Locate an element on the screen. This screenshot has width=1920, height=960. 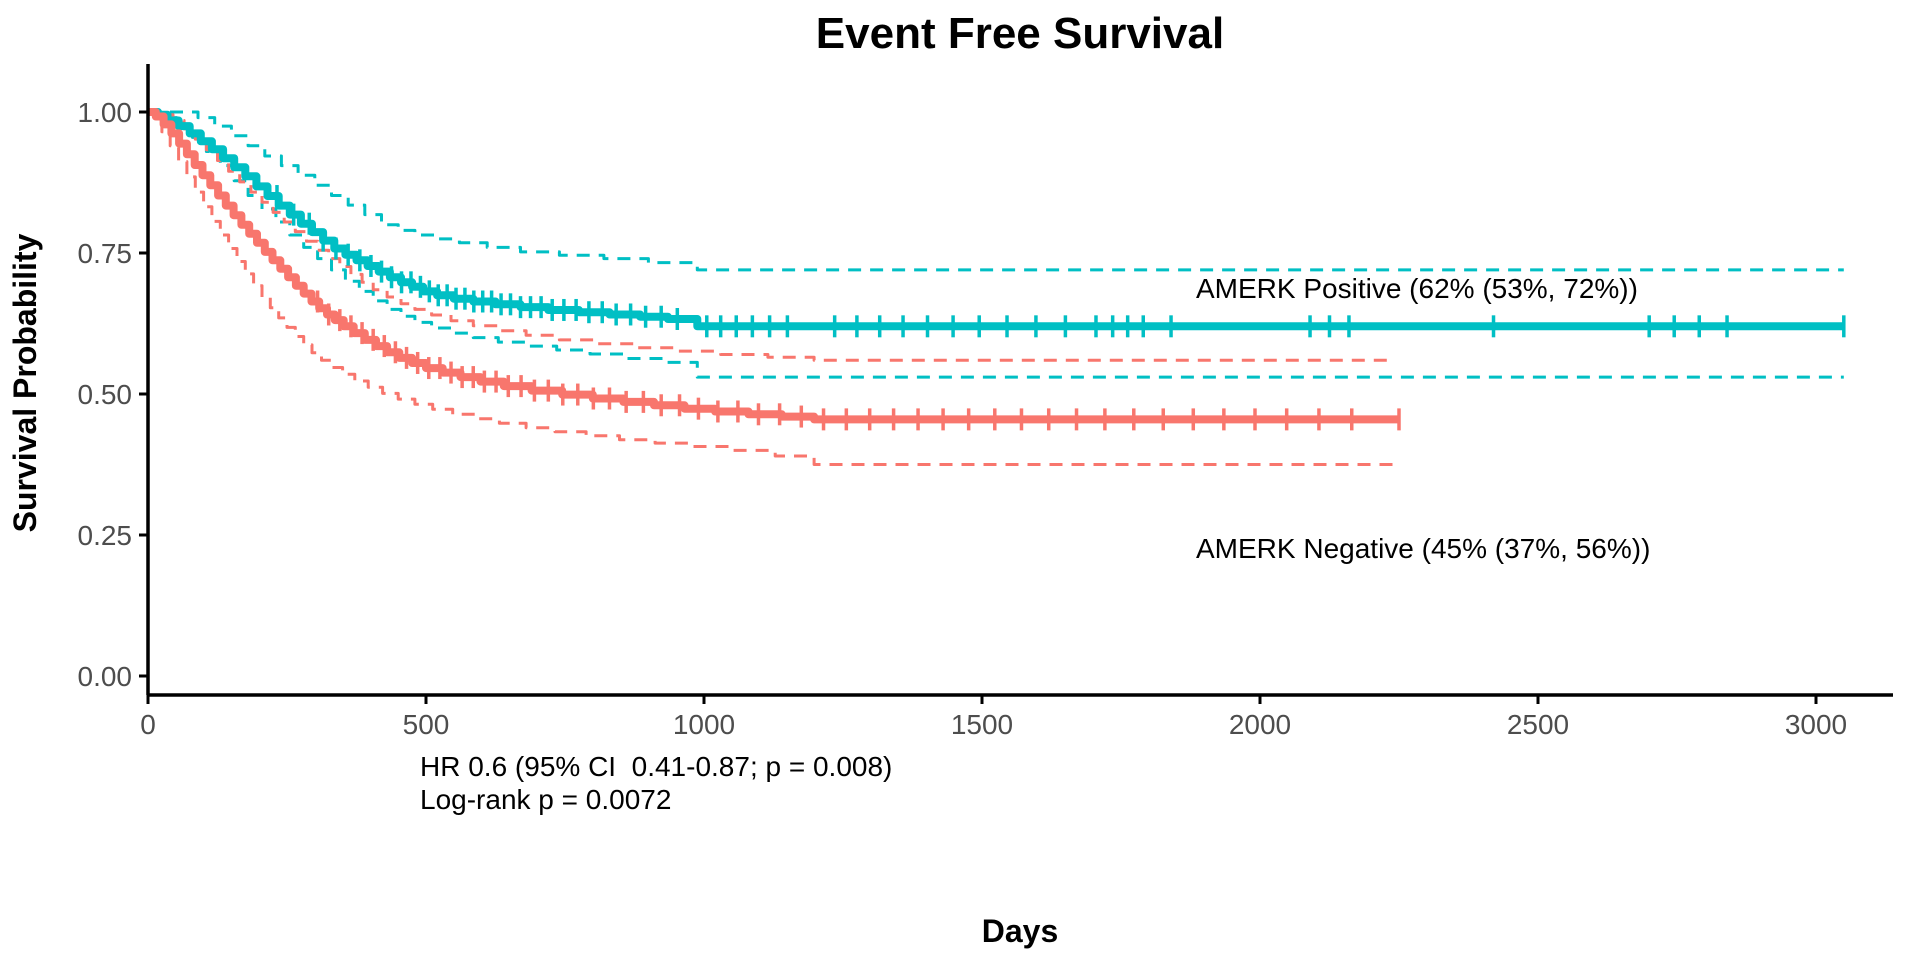
x-tick-label: 2000 is located at coordinates (1260, 724).